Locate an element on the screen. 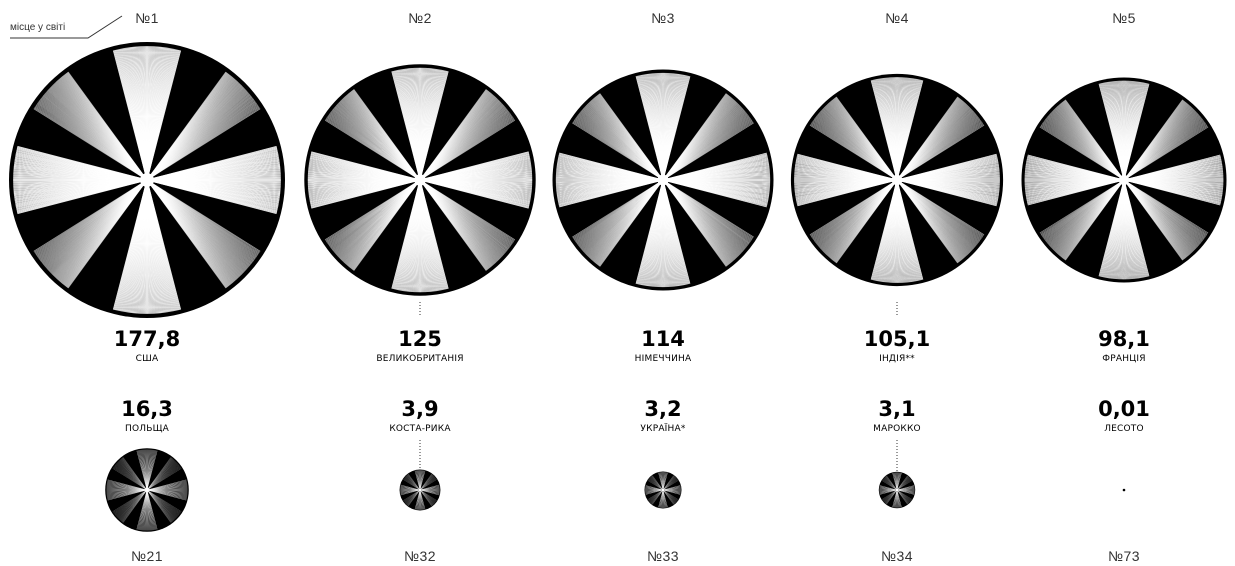 This screenshot has width=1235, height=566. rank-label: №34 is located at coordinates (897, 556).